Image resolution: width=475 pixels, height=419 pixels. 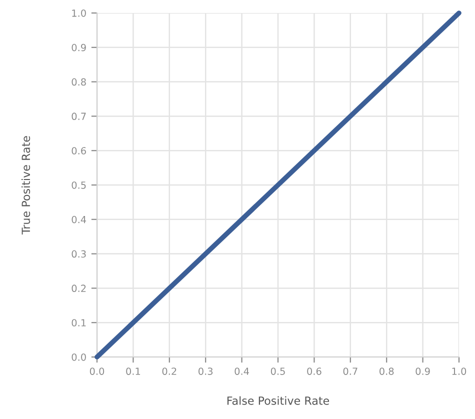 I want to click on y-tick-label: 0.1, so click(x=79, y=322).